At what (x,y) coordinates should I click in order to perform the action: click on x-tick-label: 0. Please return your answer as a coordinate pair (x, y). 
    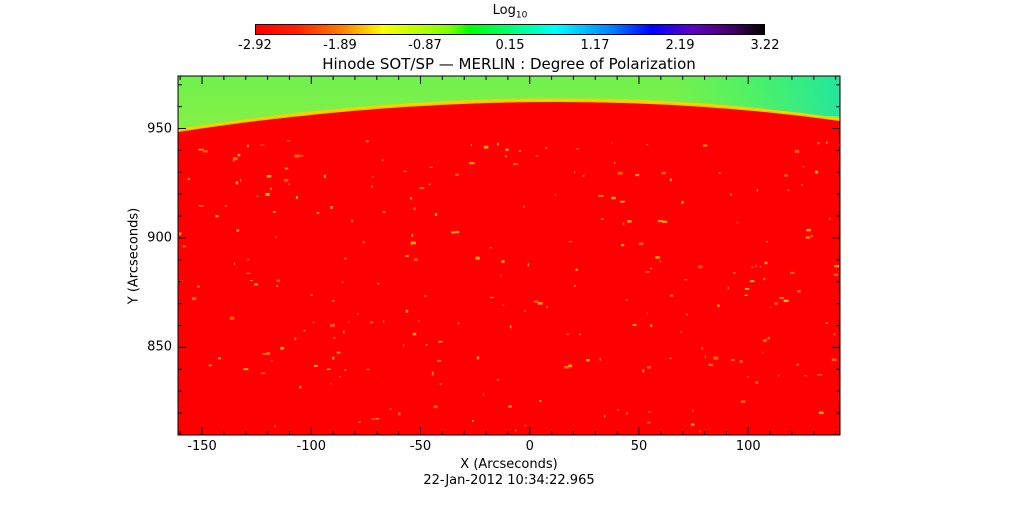
    Looking at the image, I should click on (529, 446).